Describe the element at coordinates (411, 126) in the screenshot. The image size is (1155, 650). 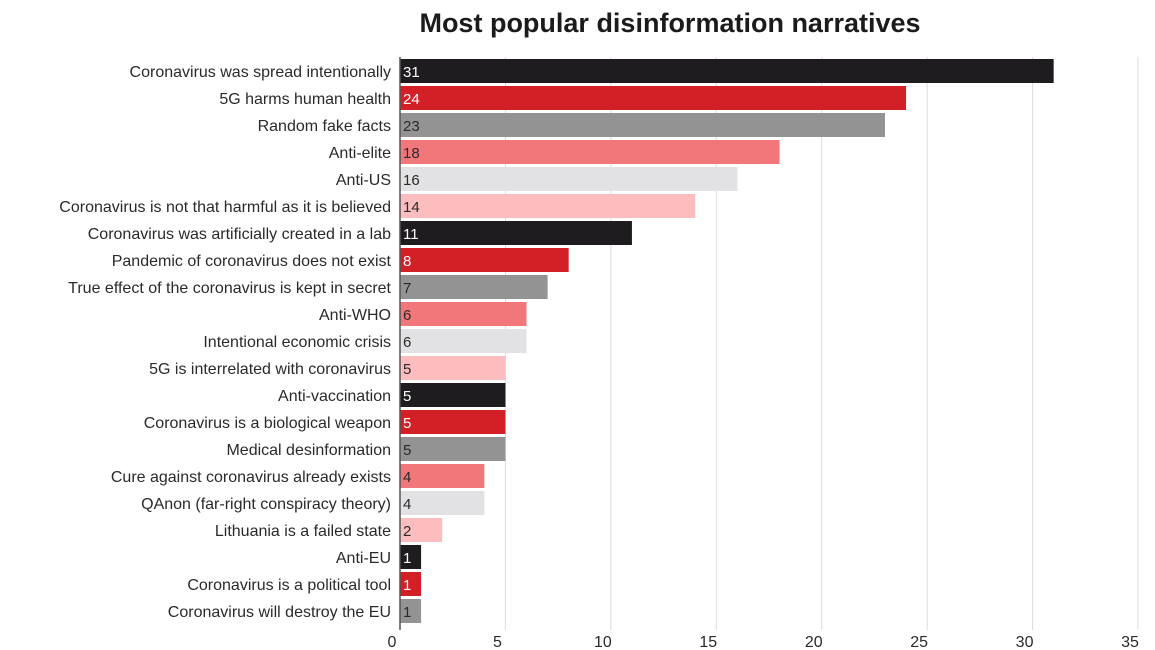
I see `value-label: 23` at that location.